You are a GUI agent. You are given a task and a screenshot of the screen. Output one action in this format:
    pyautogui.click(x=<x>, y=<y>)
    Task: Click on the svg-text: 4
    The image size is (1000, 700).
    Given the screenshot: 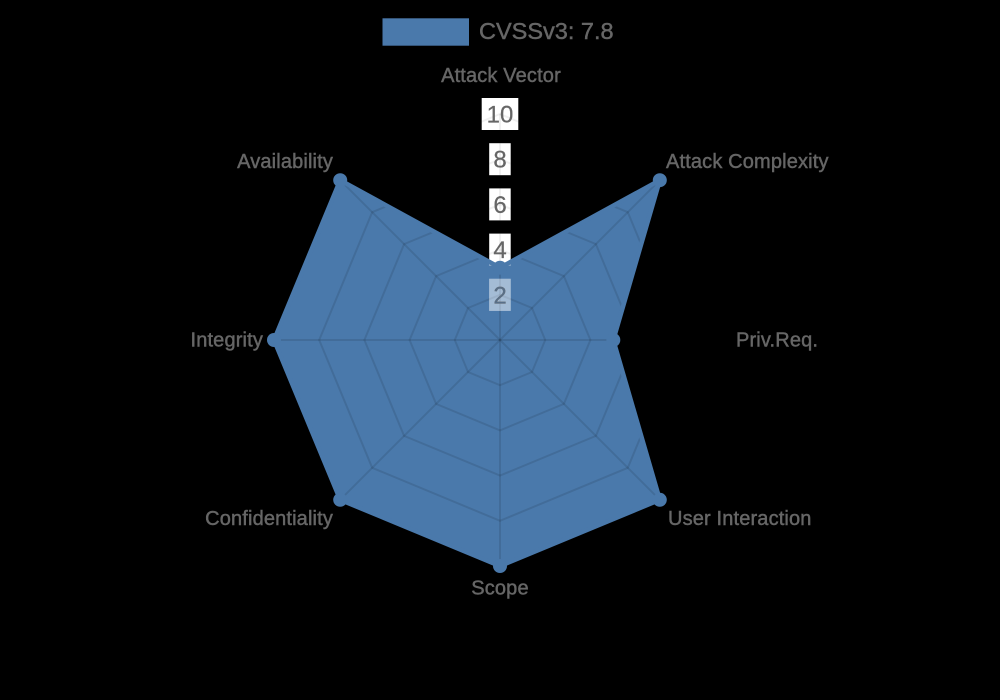 What is the action you would take?
    pyautogui.click(x=499, y=250)
    